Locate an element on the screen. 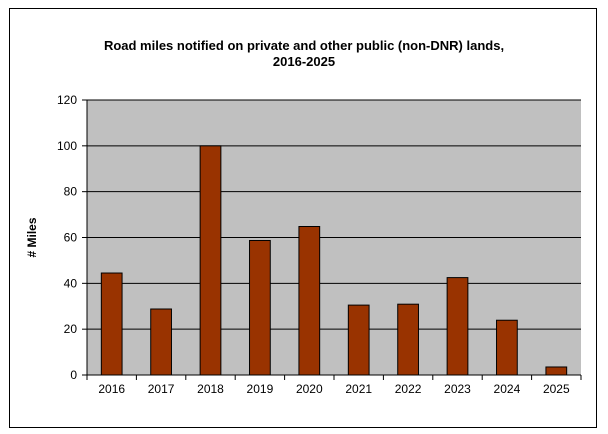 This screenshot has width=608, height=434. y-tick-labels: 0 20 40 60 80 100 120 is located at coordinates (67, 237).